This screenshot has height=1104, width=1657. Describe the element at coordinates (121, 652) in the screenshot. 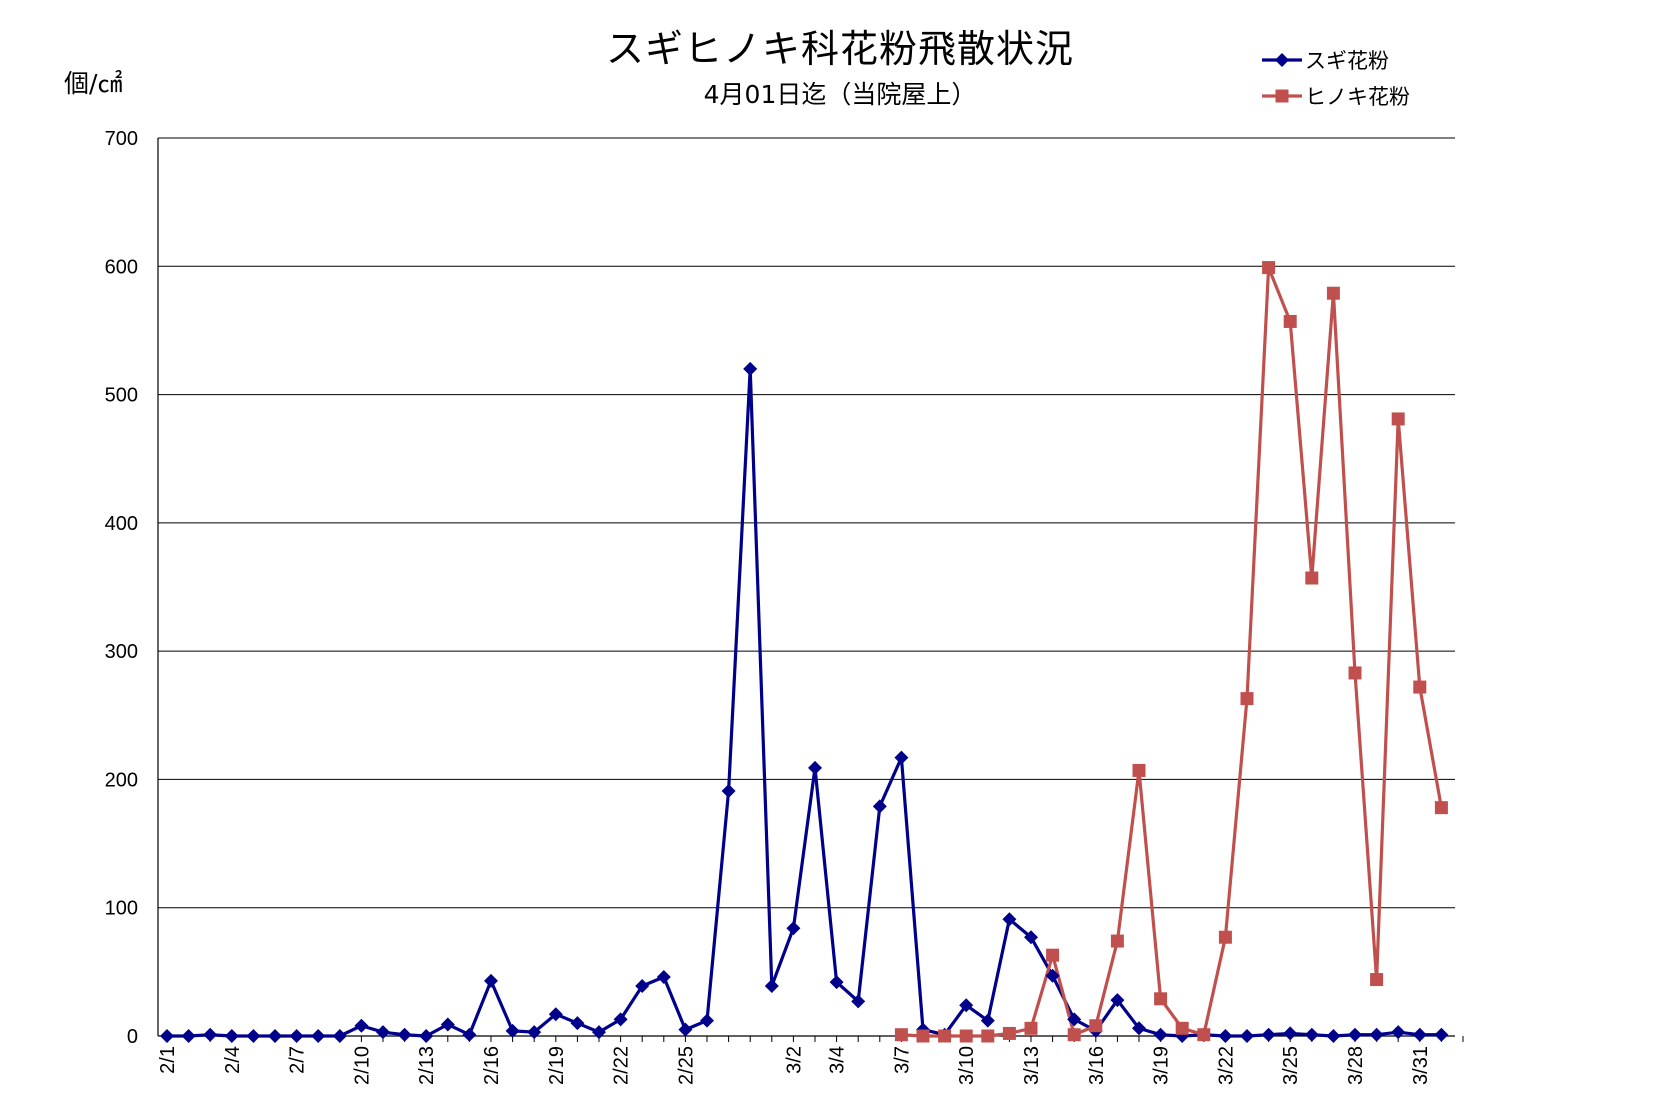

I see `y-tick-300: 300` at that location.